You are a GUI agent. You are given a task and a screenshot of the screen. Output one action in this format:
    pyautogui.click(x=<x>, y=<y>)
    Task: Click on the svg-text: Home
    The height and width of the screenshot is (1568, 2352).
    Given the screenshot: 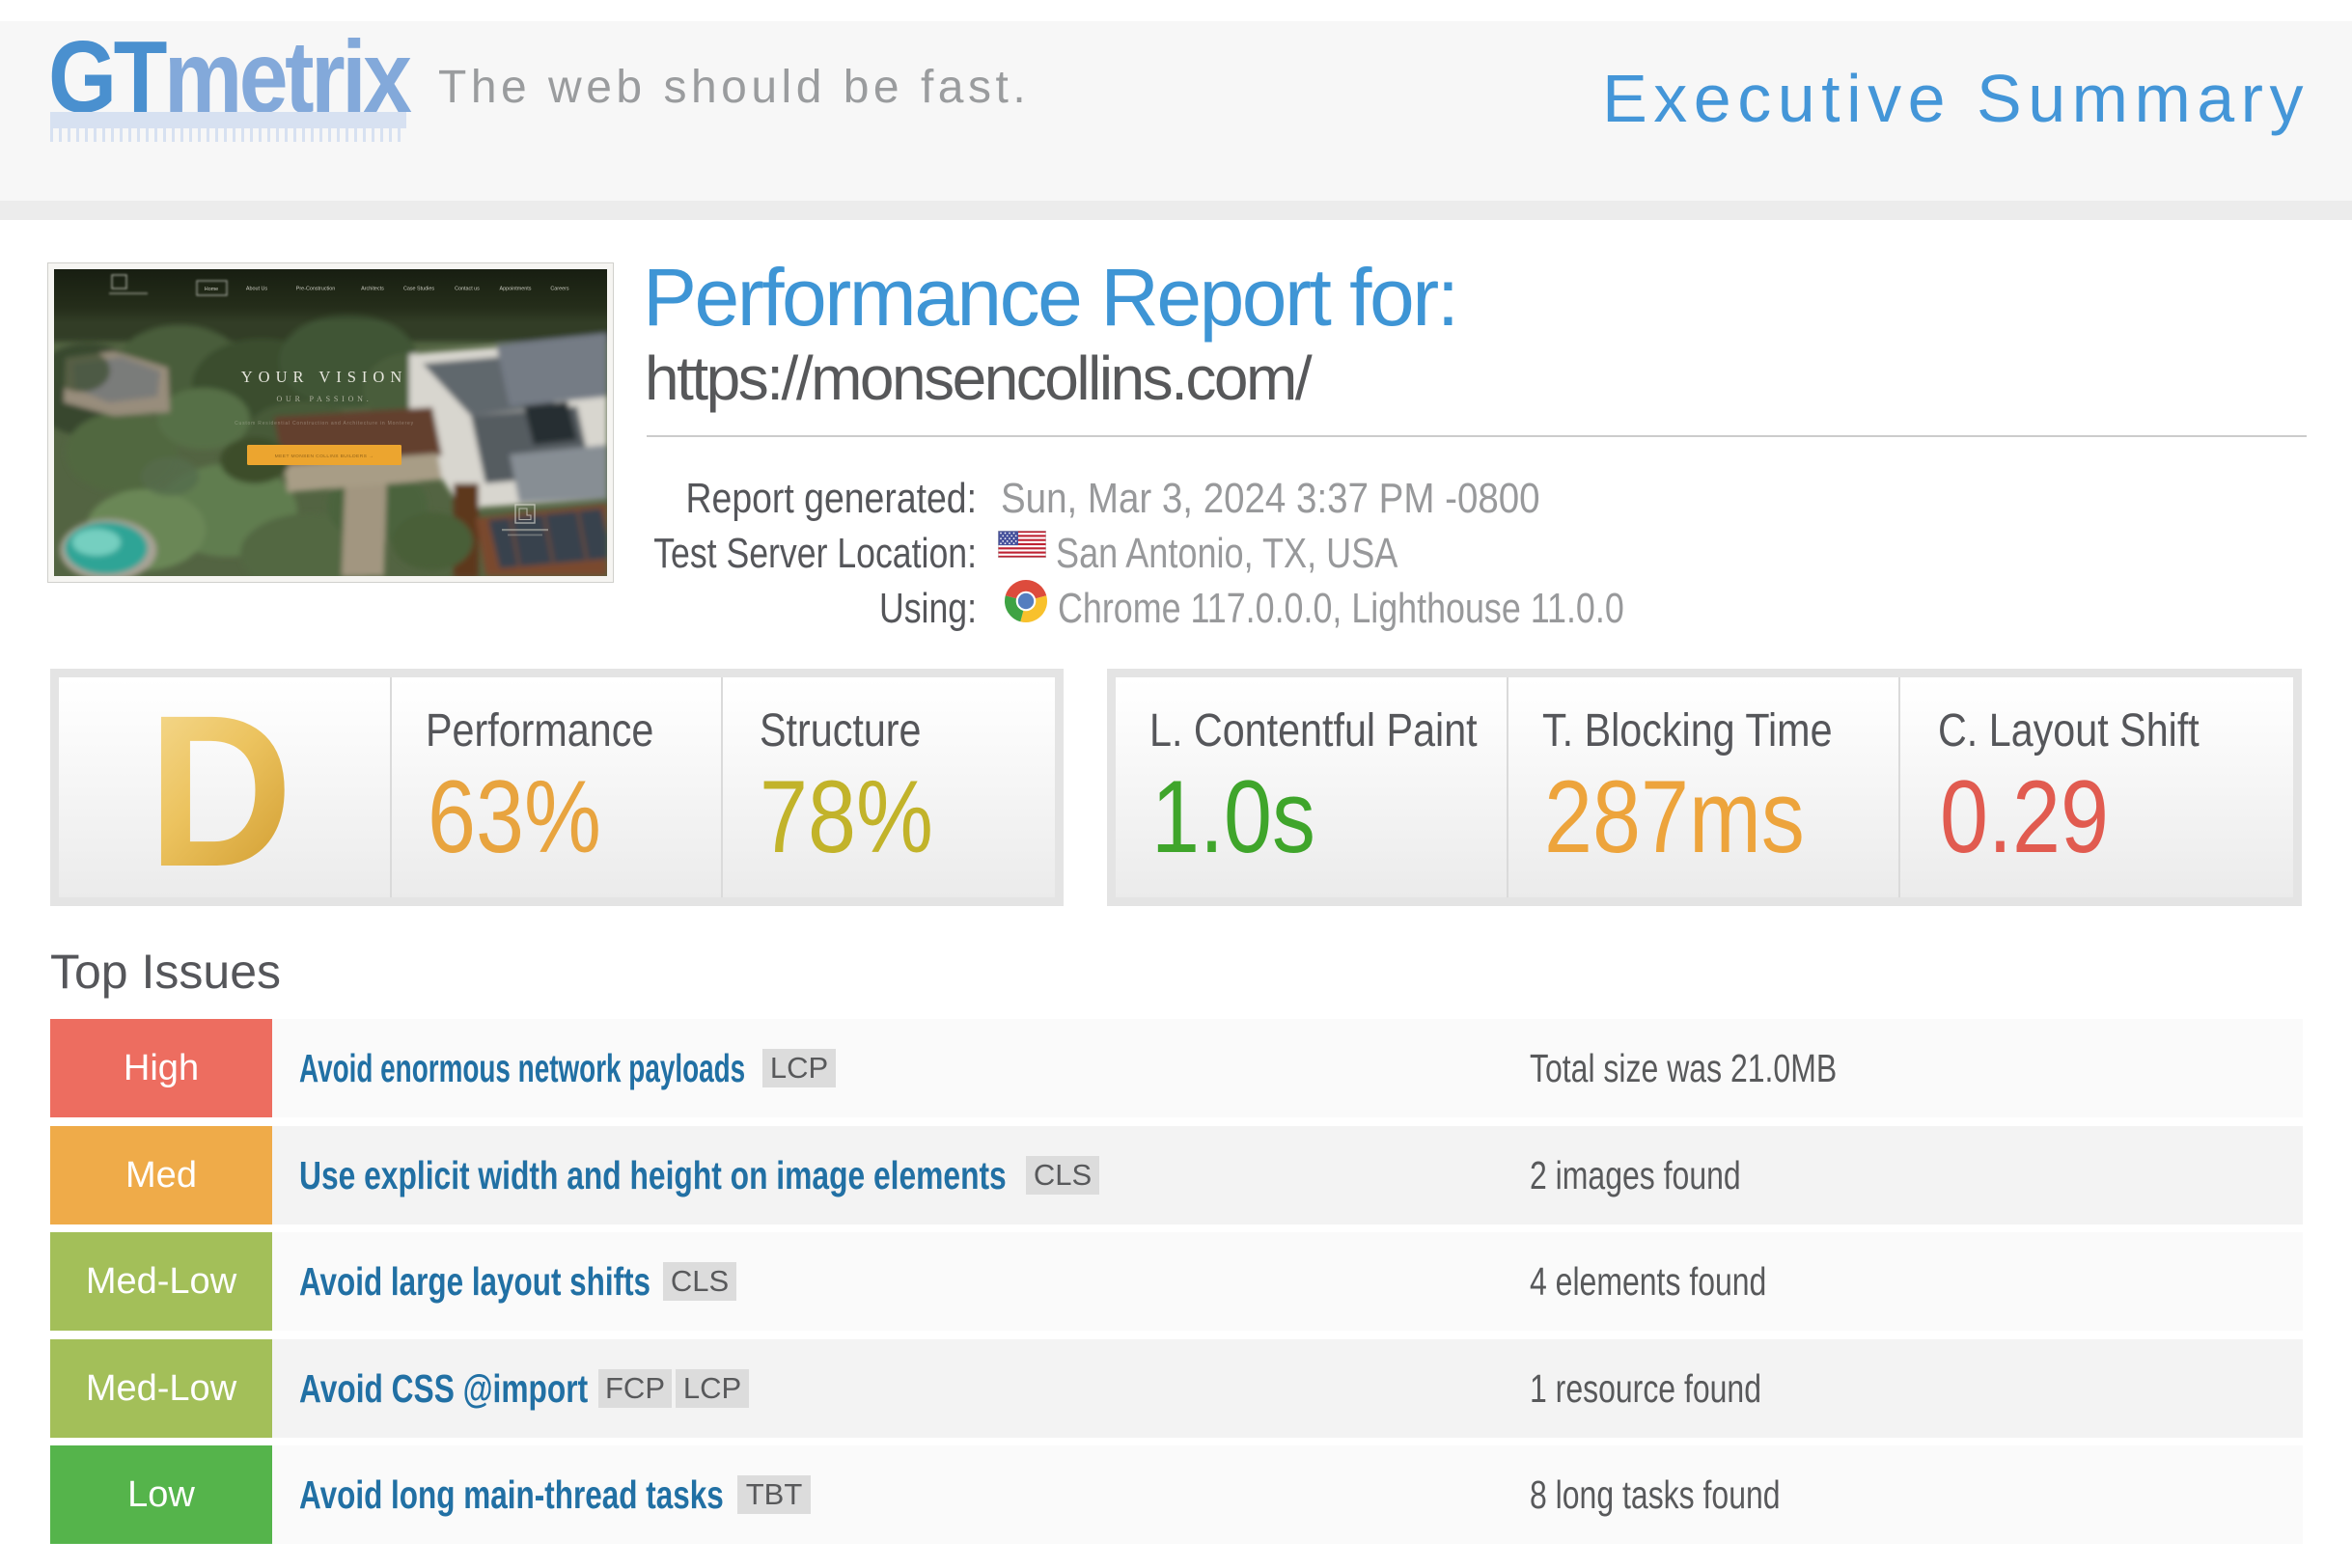 What is the action you would take?
    pyautogui.click(x=211, y=289)
    